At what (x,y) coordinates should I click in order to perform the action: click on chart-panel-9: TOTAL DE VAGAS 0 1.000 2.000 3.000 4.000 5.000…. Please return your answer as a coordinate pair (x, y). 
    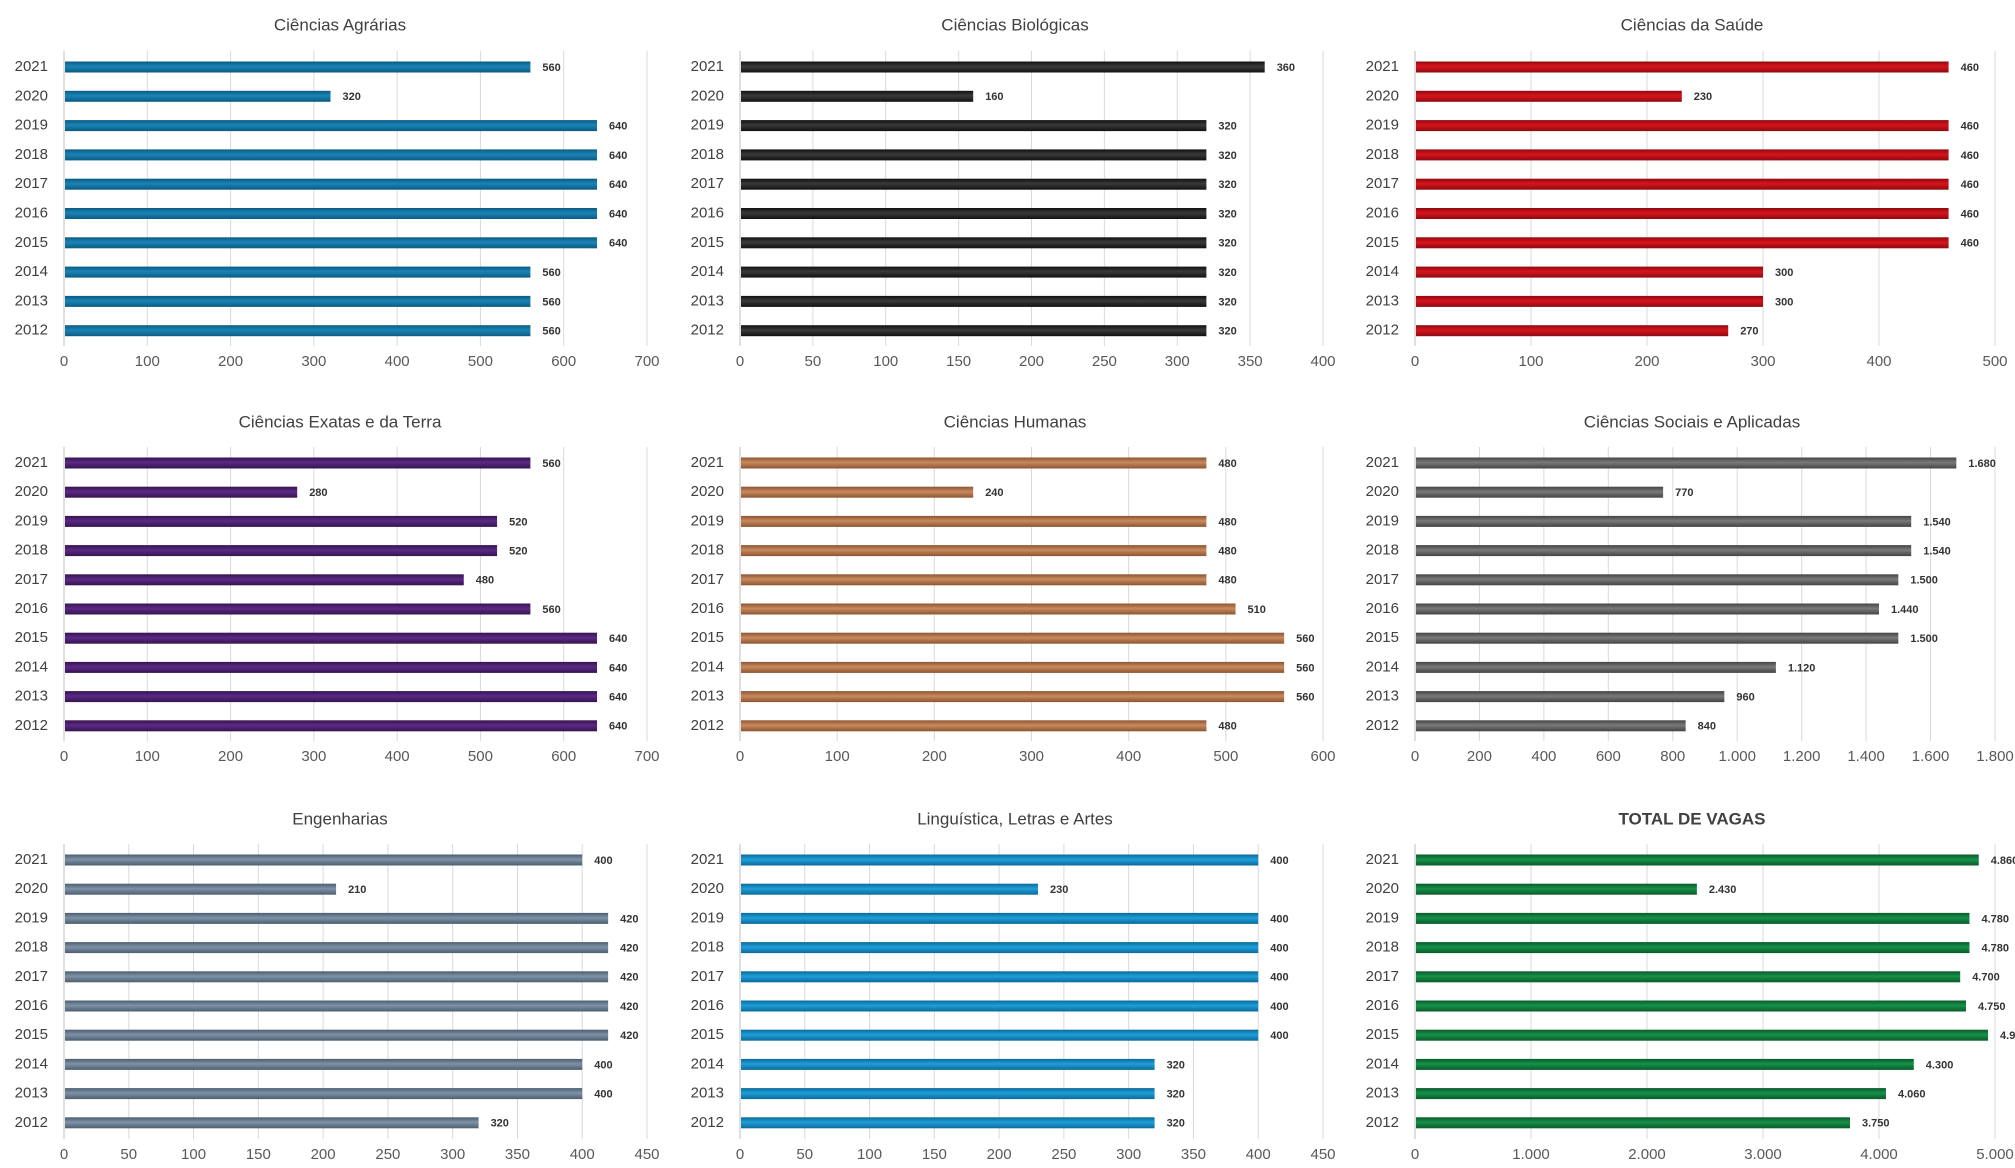
    Looking at the image, I should click on (1690, 986).